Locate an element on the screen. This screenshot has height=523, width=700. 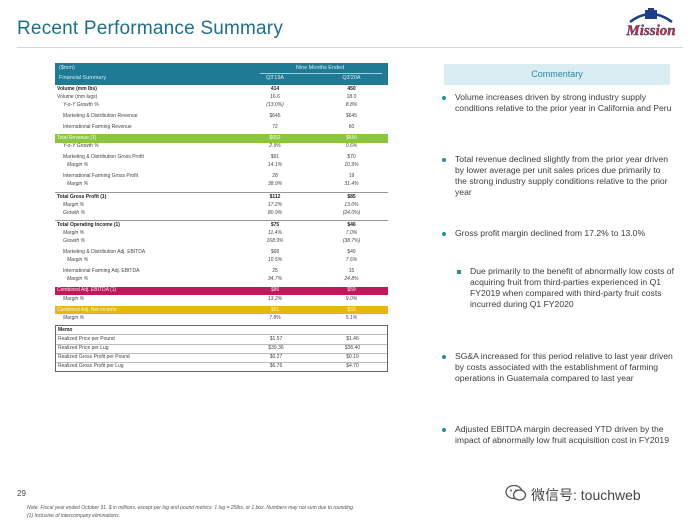
period-label: Nine Months Ended is located at coordinates (320, 68).